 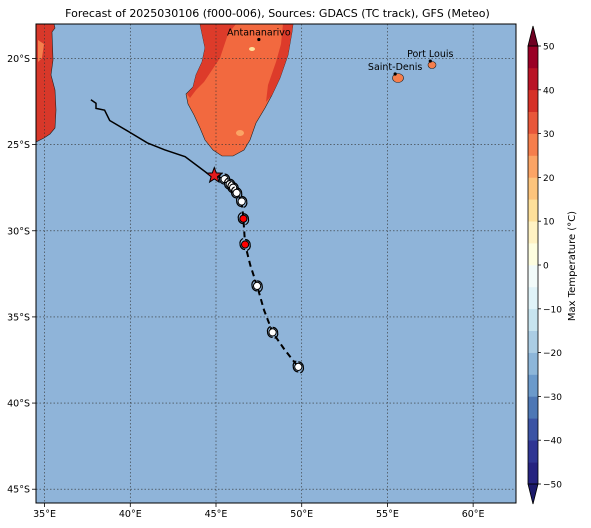 I want to click on lat-tick-label: 30°S, so click(x=18, y=231).